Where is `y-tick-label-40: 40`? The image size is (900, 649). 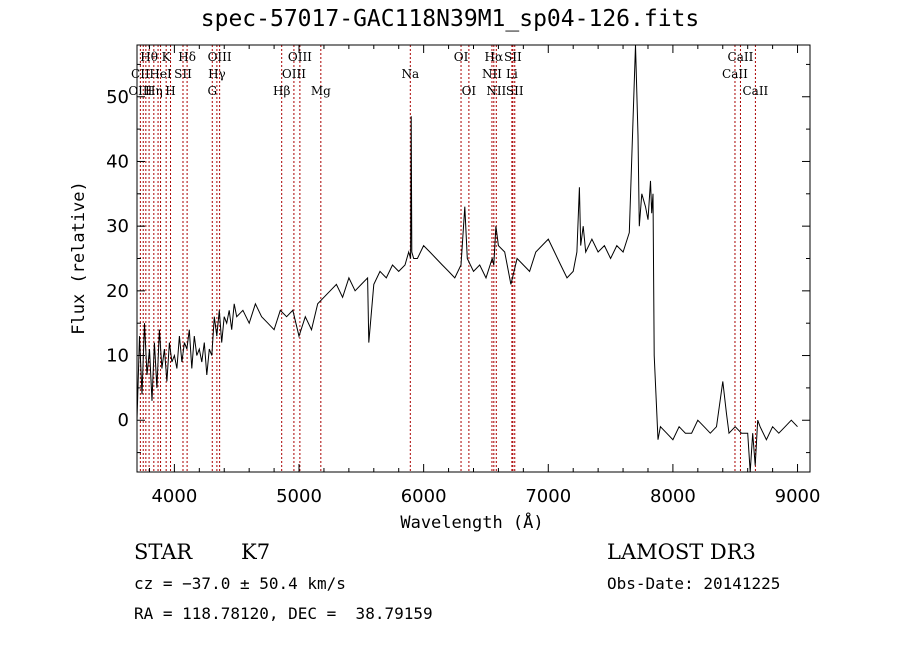
y-tick-label-40: 40 is located at coordinates (117, 161).